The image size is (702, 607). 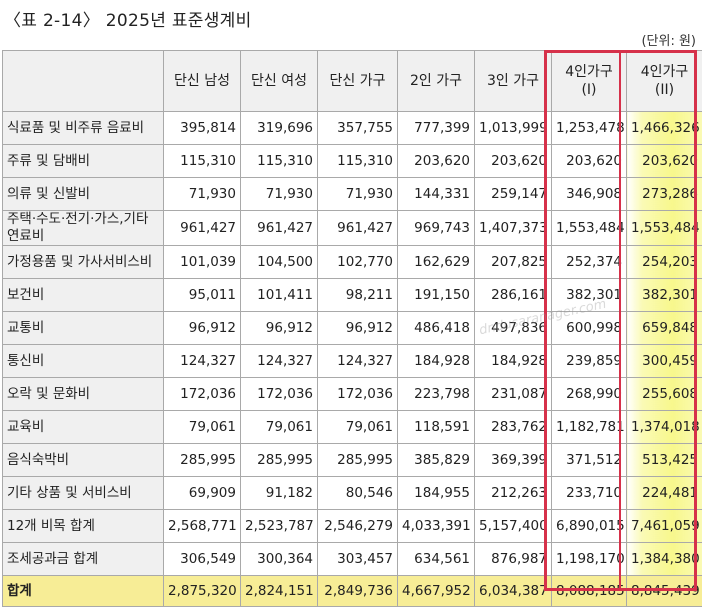 I want to click on table-cell: 286,161, so click(x=513, y=295).